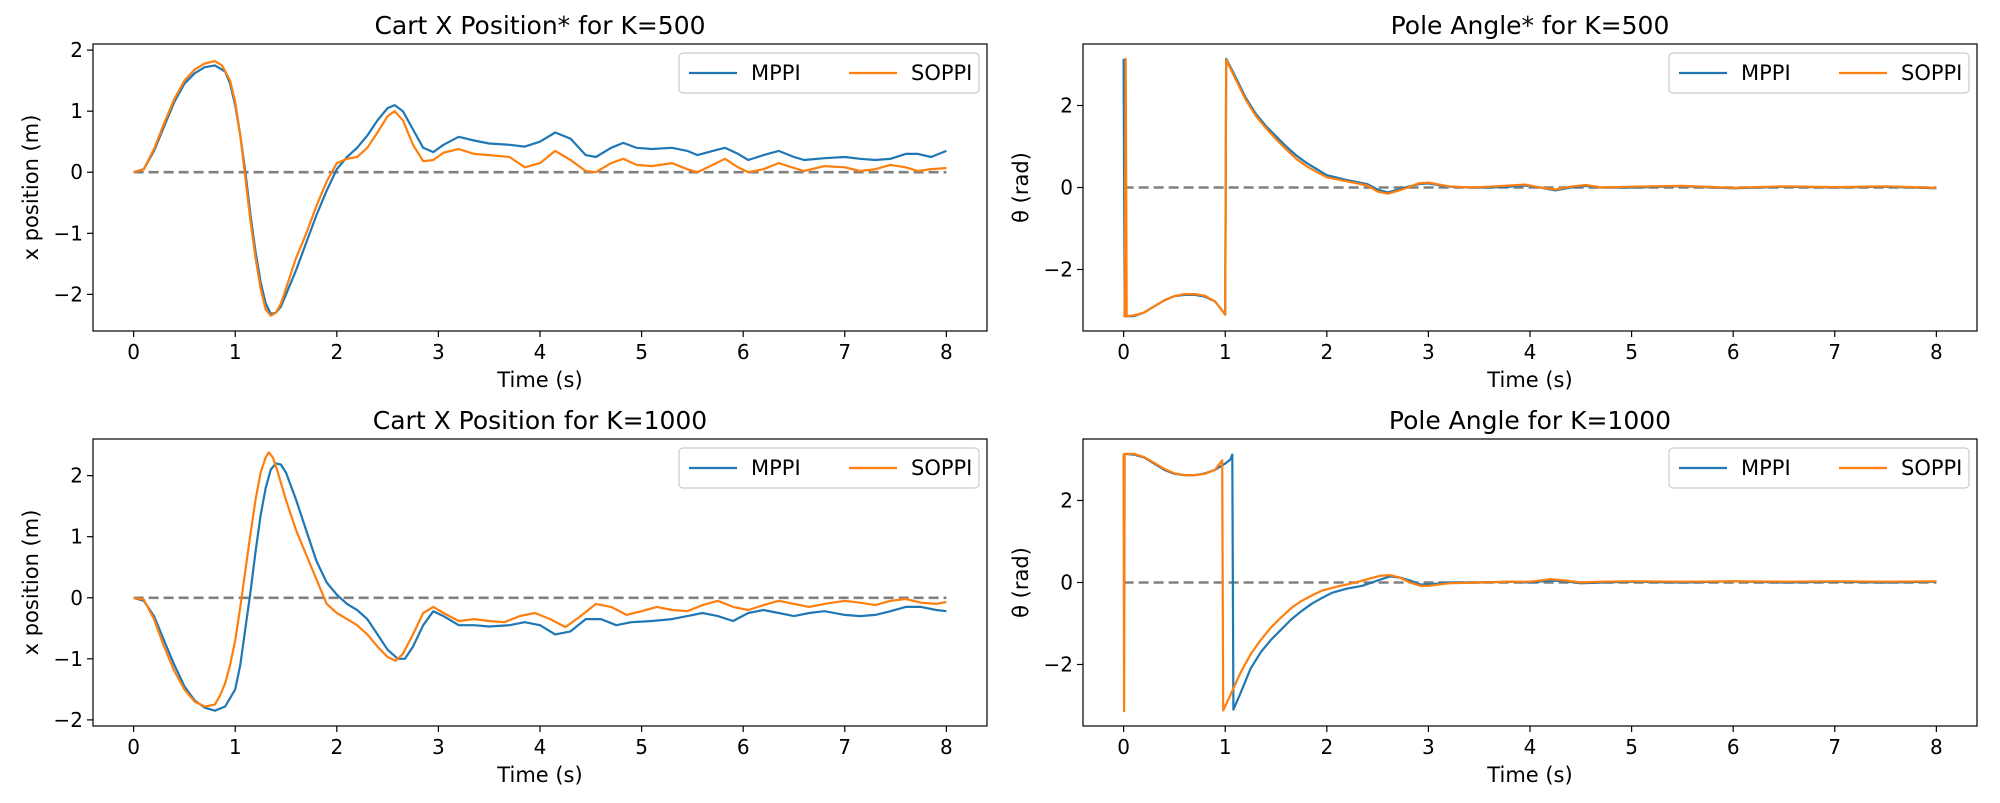  Describe the element at coordinates (1530, 25) in the screenshot. I see `chart-title: Pole Angle* for K=500` at that location.